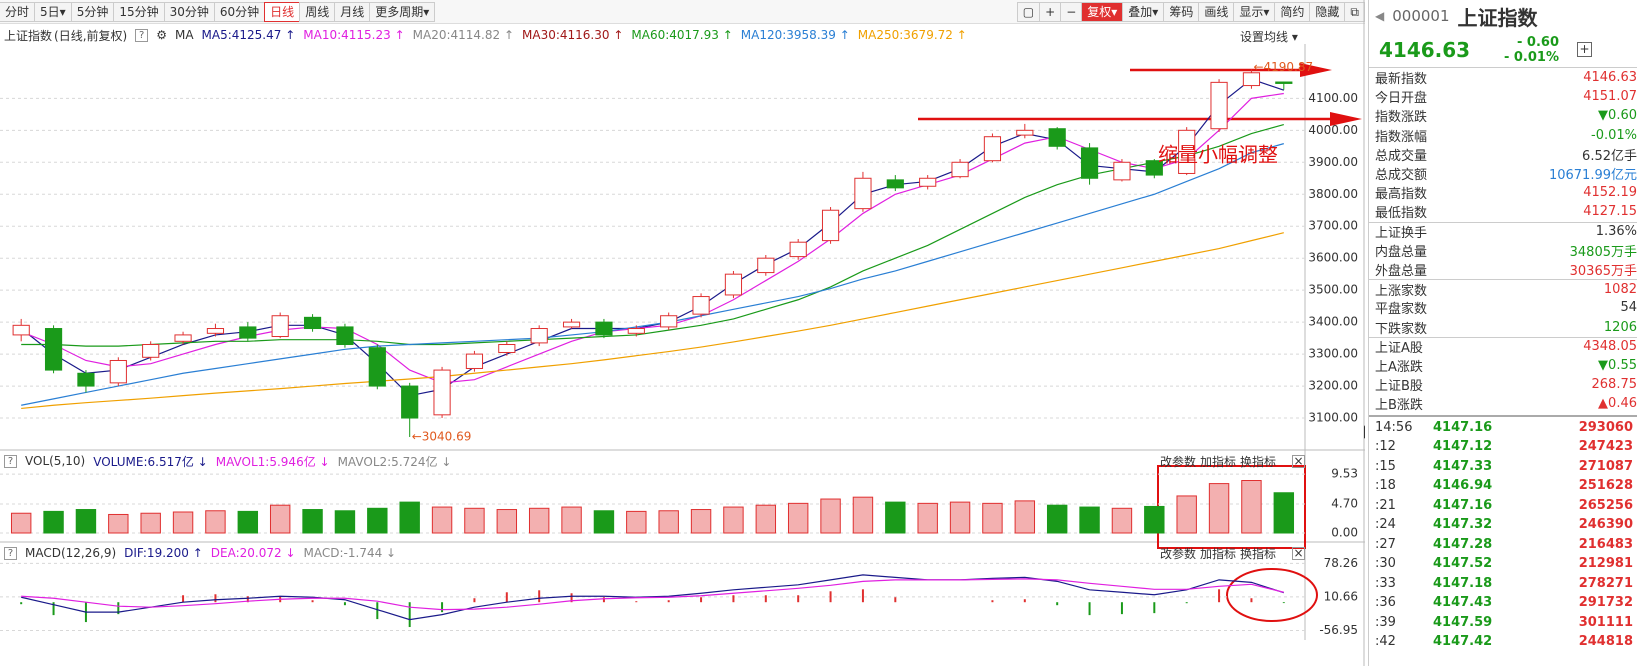  I want to click on period-button: 周线, so click(317, 11).